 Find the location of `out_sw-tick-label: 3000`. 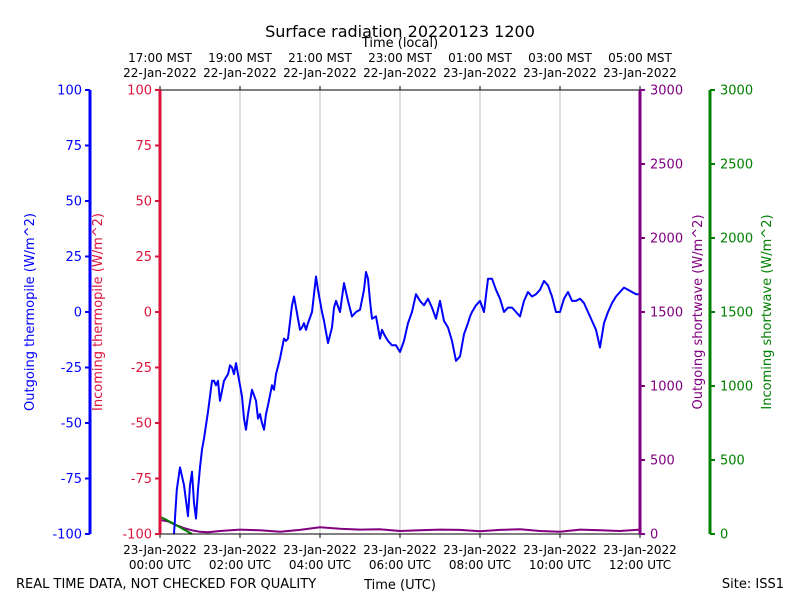

out_sw-tick-label: 3000 is located at coordinates (666, 91).